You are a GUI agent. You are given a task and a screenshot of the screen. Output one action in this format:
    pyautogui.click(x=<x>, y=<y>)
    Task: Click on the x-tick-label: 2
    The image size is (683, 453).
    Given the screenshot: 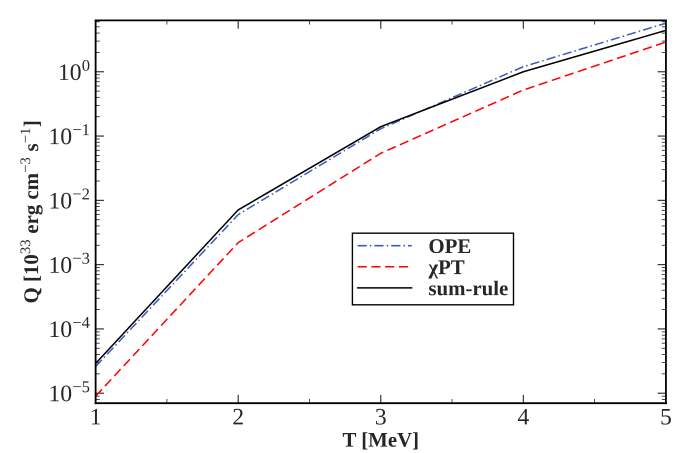 What is the action you would take?
    pyautogui.click(x=238, y=416)
    